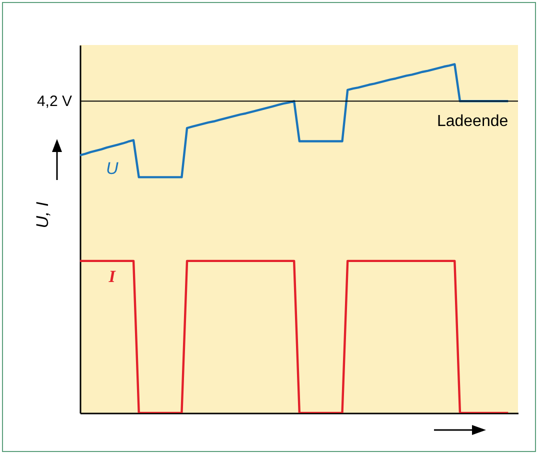  Describe the element at coordinates (472, 121) in the screenshot. I see `annotation: Ladeende` at that location.